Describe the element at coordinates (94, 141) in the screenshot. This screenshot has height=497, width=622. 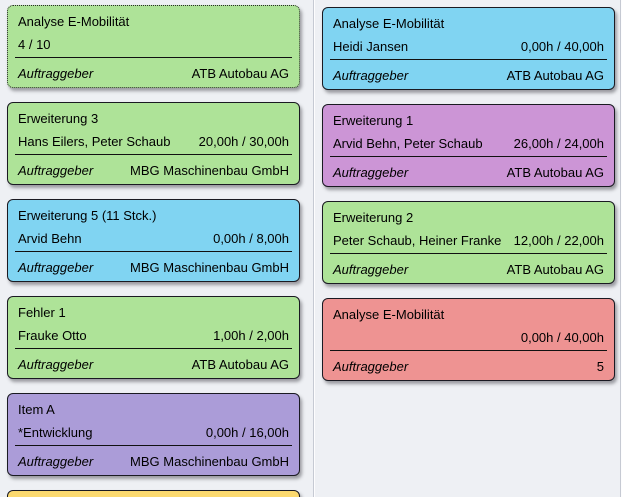
I see `card-assignees: Hans Eilers, Peter Schaub` at that location.